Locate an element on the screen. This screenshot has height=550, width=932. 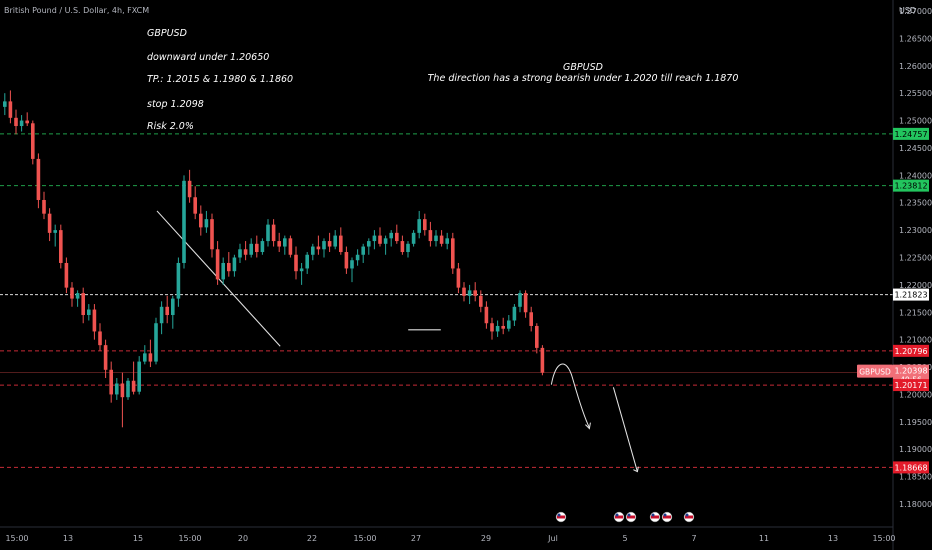
price-tick-label: 1.21000 is located at coordinates (915, 340).